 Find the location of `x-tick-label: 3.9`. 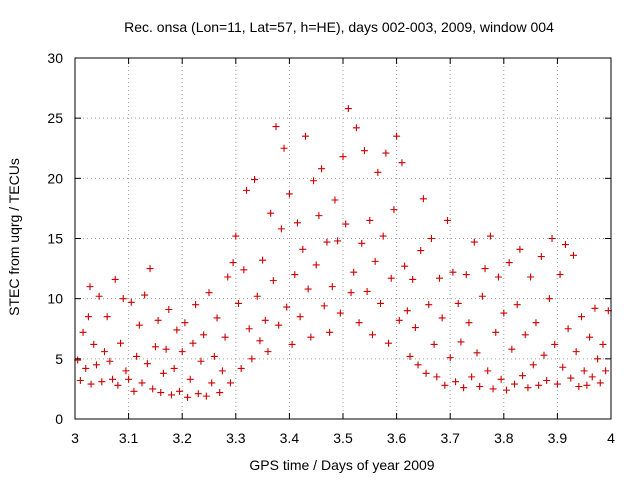

x-tick-label: 3.9 is located at coordinates (558, 438).